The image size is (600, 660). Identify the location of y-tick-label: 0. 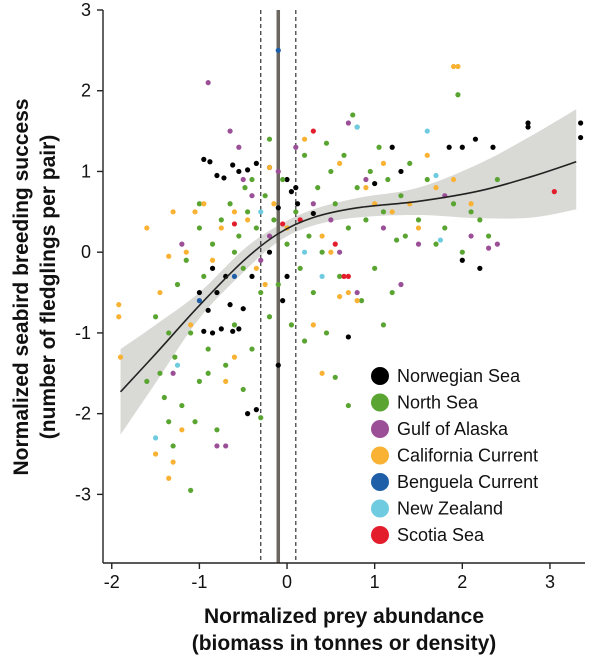
(86, 252).